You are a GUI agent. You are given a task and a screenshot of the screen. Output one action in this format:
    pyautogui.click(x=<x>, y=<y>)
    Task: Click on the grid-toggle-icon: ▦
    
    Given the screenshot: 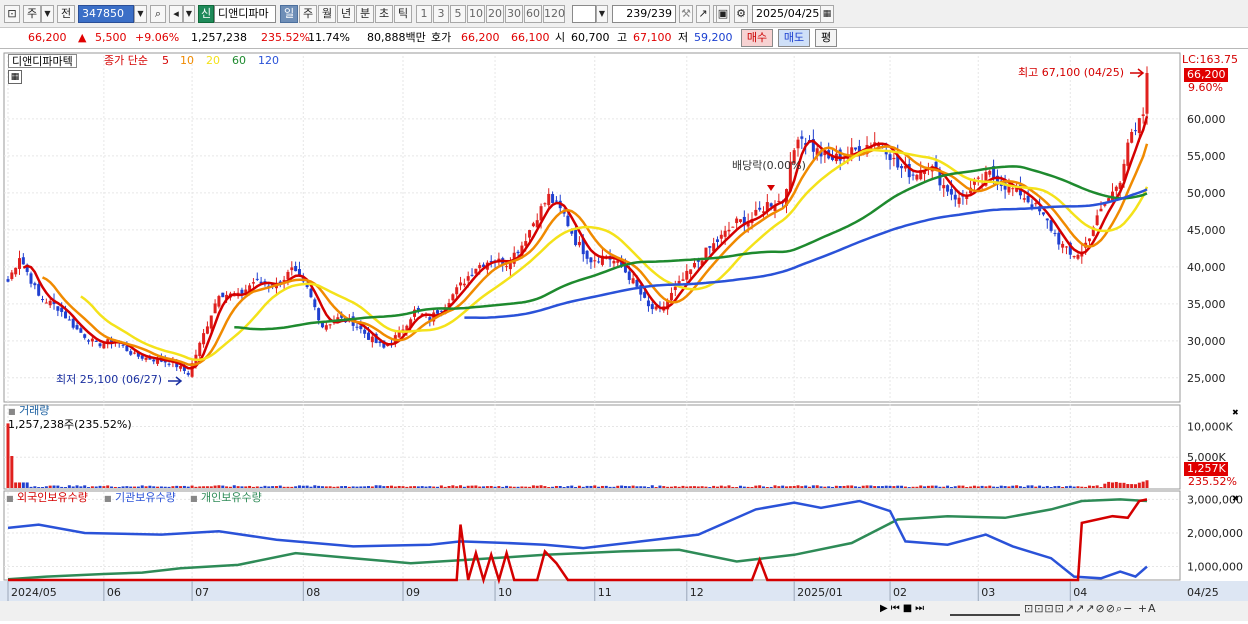 What is the action you would take?
    pyautogui.click(x=15, y=77)
    